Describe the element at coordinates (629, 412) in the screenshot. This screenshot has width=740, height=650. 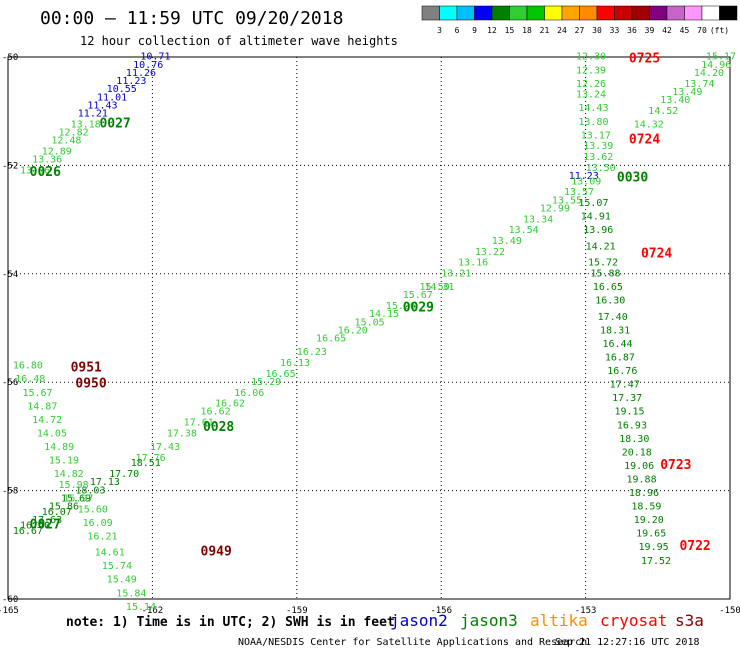
I see `wave-height-value: 19.15` at that location.